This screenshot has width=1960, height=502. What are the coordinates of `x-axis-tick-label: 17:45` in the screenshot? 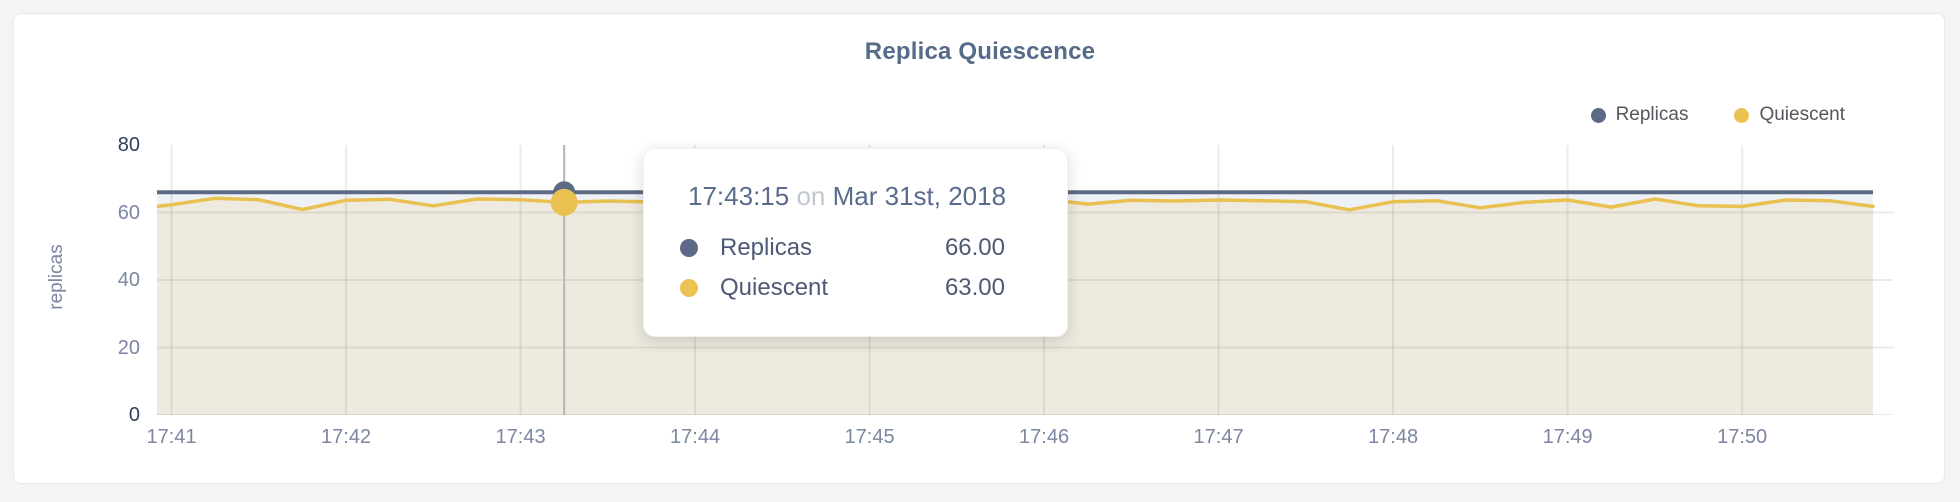 It's located at (869, 437).